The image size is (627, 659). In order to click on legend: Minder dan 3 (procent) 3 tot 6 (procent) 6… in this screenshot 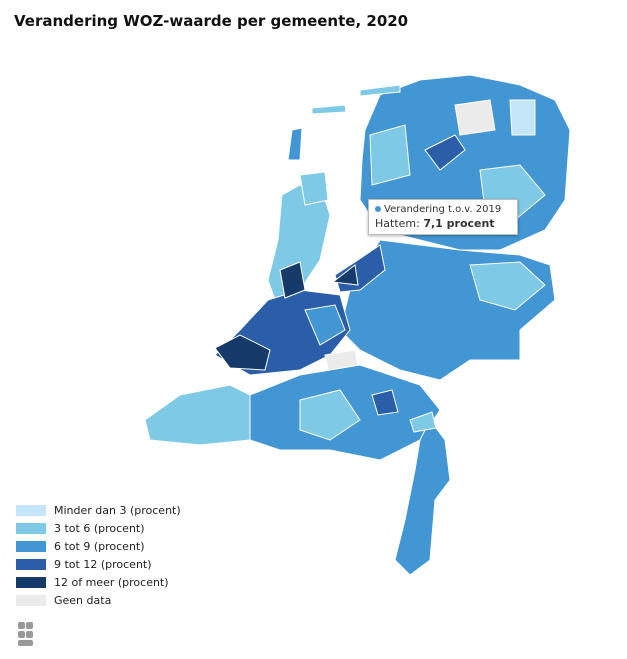, I will do `click(98, 555)`.